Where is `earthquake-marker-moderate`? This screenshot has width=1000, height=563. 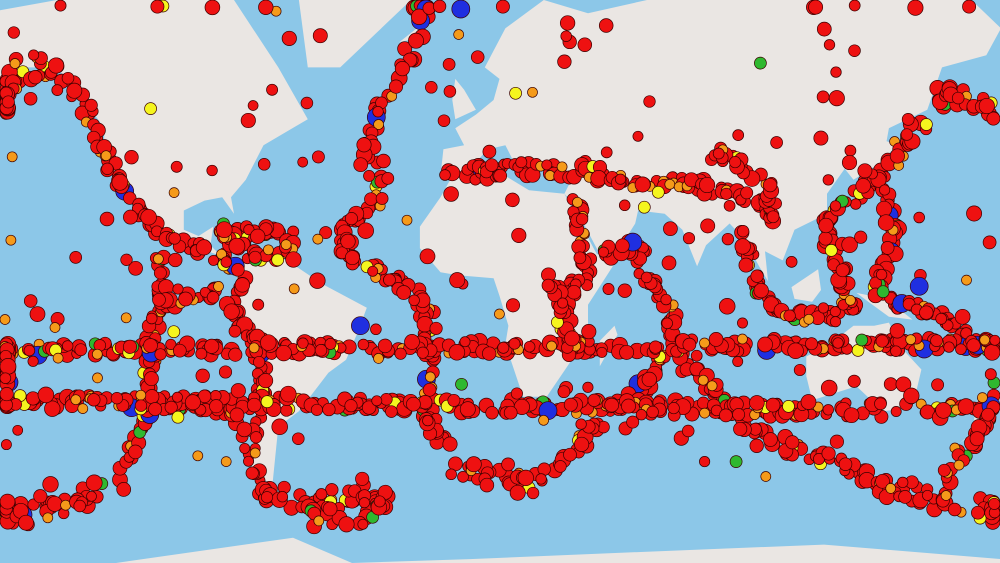 earthquake-marker-moderate is located at coordinates (515, 93).